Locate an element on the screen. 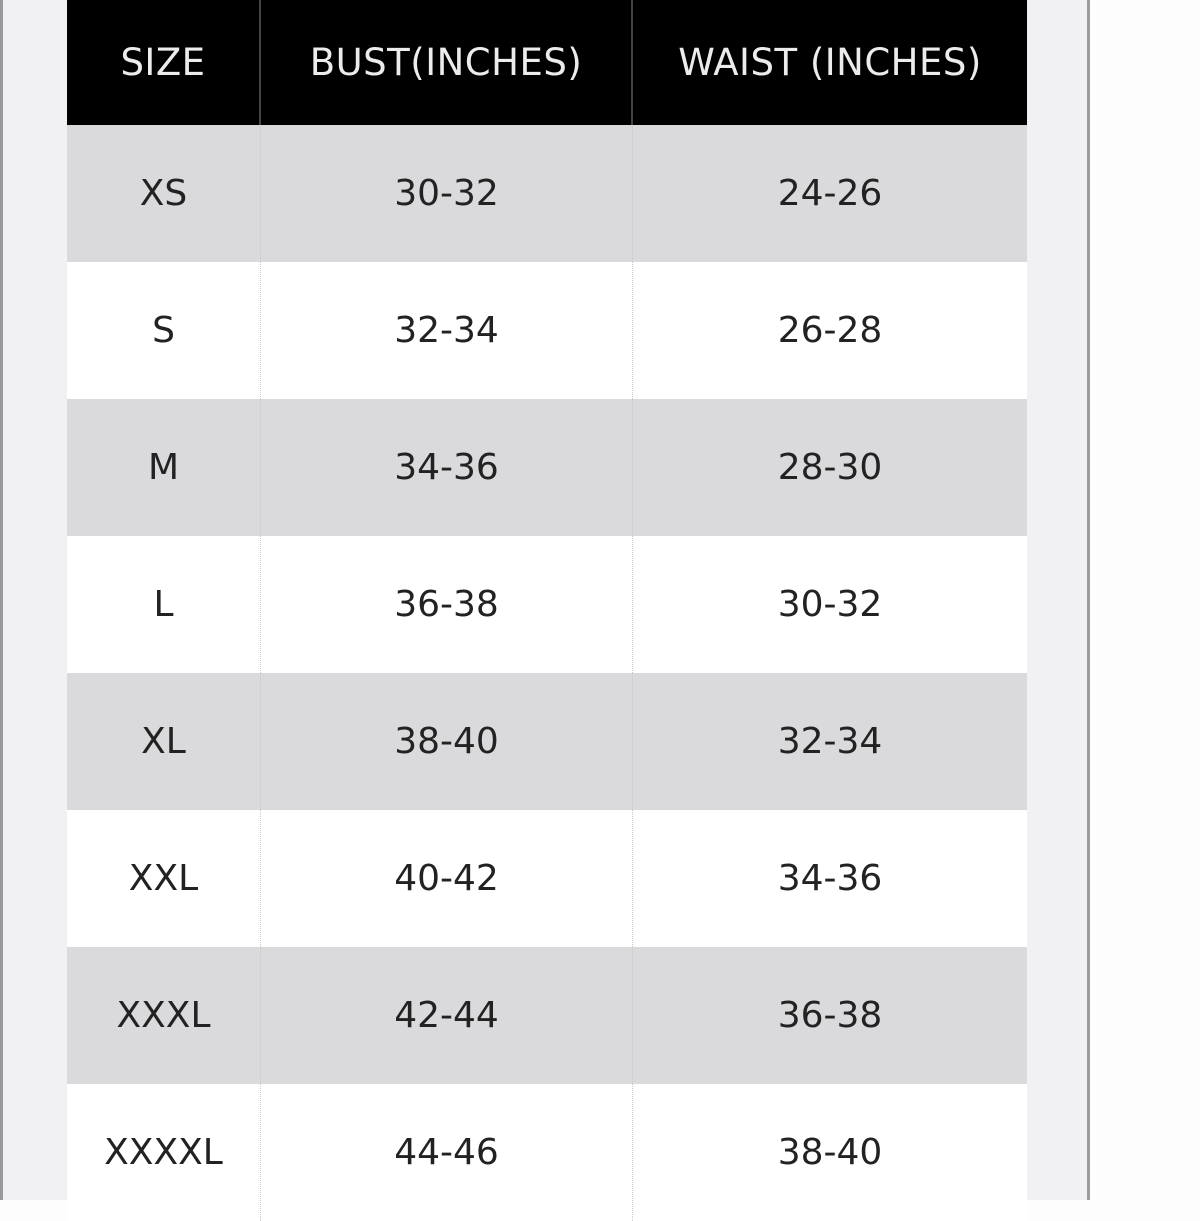 Image resolution: width=1200 pixels, height=1221 pixels. cell-size: XXL is located at coordinates (164, 878).